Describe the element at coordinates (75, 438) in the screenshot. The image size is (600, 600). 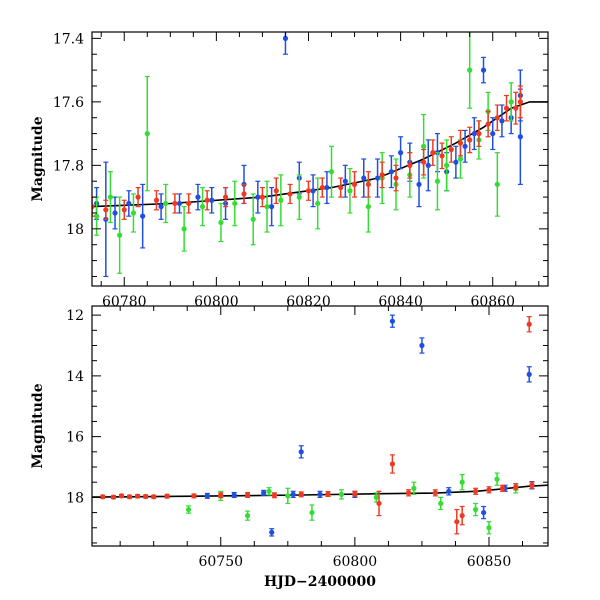
I see `y-tick-label: 16` at that location.